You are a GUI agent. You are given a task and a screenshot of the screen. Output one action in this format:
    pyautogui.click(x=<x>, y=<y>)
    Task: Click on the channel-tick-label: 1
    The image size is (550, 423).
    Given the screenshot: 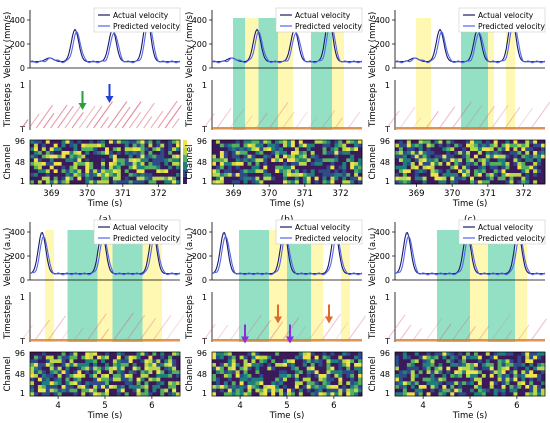 What is the action you would take?
    pyautogui.click(x=204, y=181)
    